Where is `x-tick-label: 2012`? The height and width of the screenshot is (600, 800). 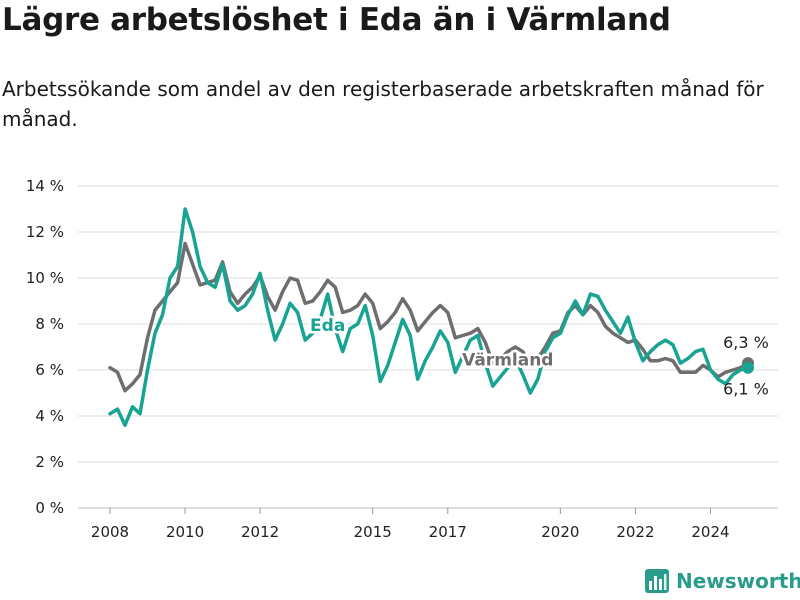
x-tick-label: 2012 is located at coordinates (260, 532).